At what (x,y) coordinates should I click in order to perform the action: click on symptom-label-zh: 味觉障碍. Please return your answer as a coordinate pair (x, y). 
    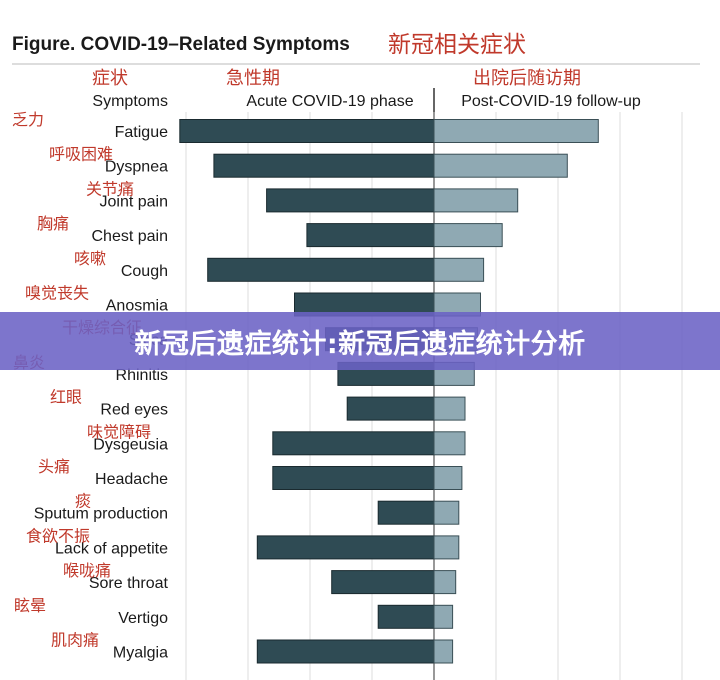
    Looking at the image, I should click on (119, 431).